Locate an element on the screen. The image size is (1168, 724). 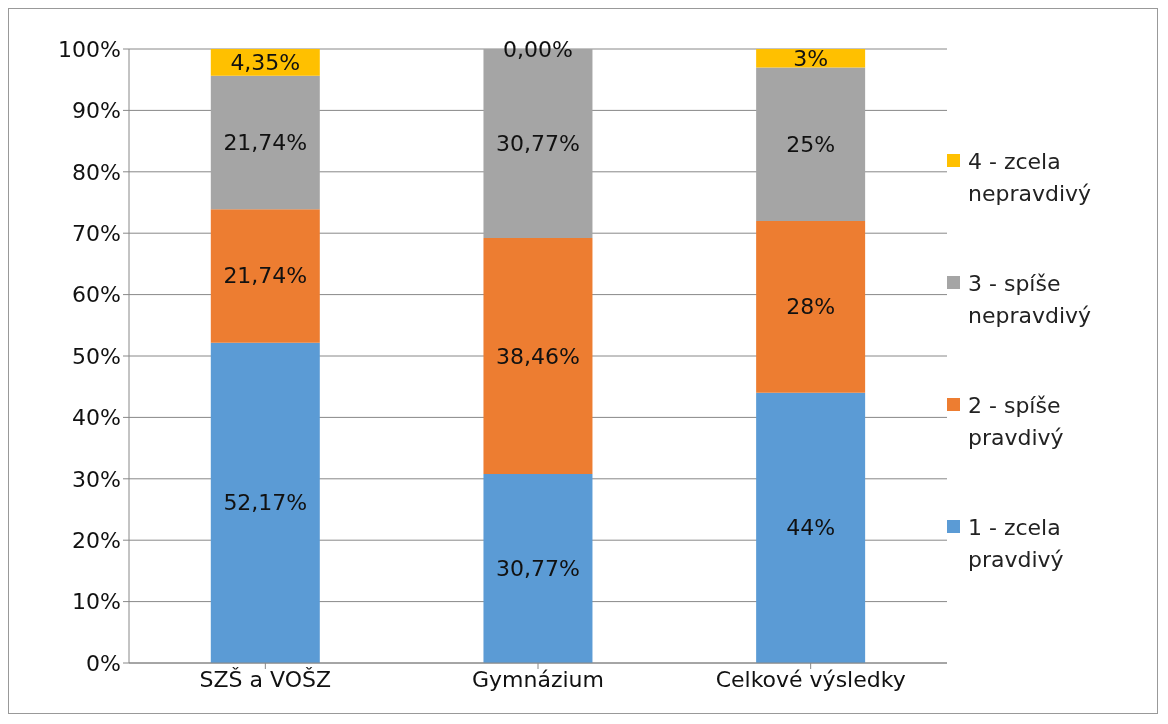
x-tick-label: Celkové výsledky is located at coordinates (810, 679).